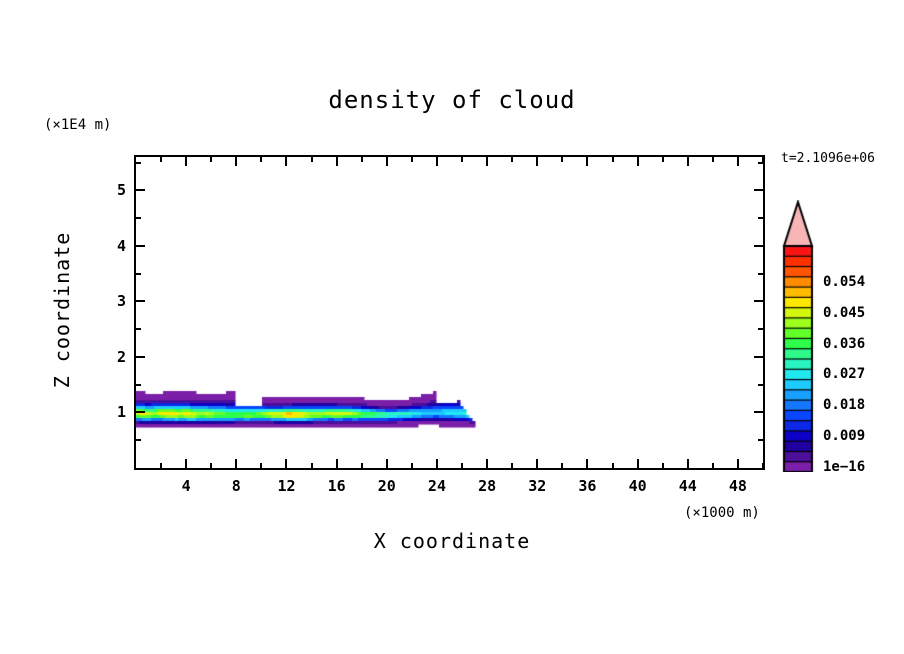 This screenshot has width=904, height=654. What do you see at coordinates (844, 343) in the screenshot?
I see `colorbar-tick-label: 0.036` at bounding box center [844, 343].